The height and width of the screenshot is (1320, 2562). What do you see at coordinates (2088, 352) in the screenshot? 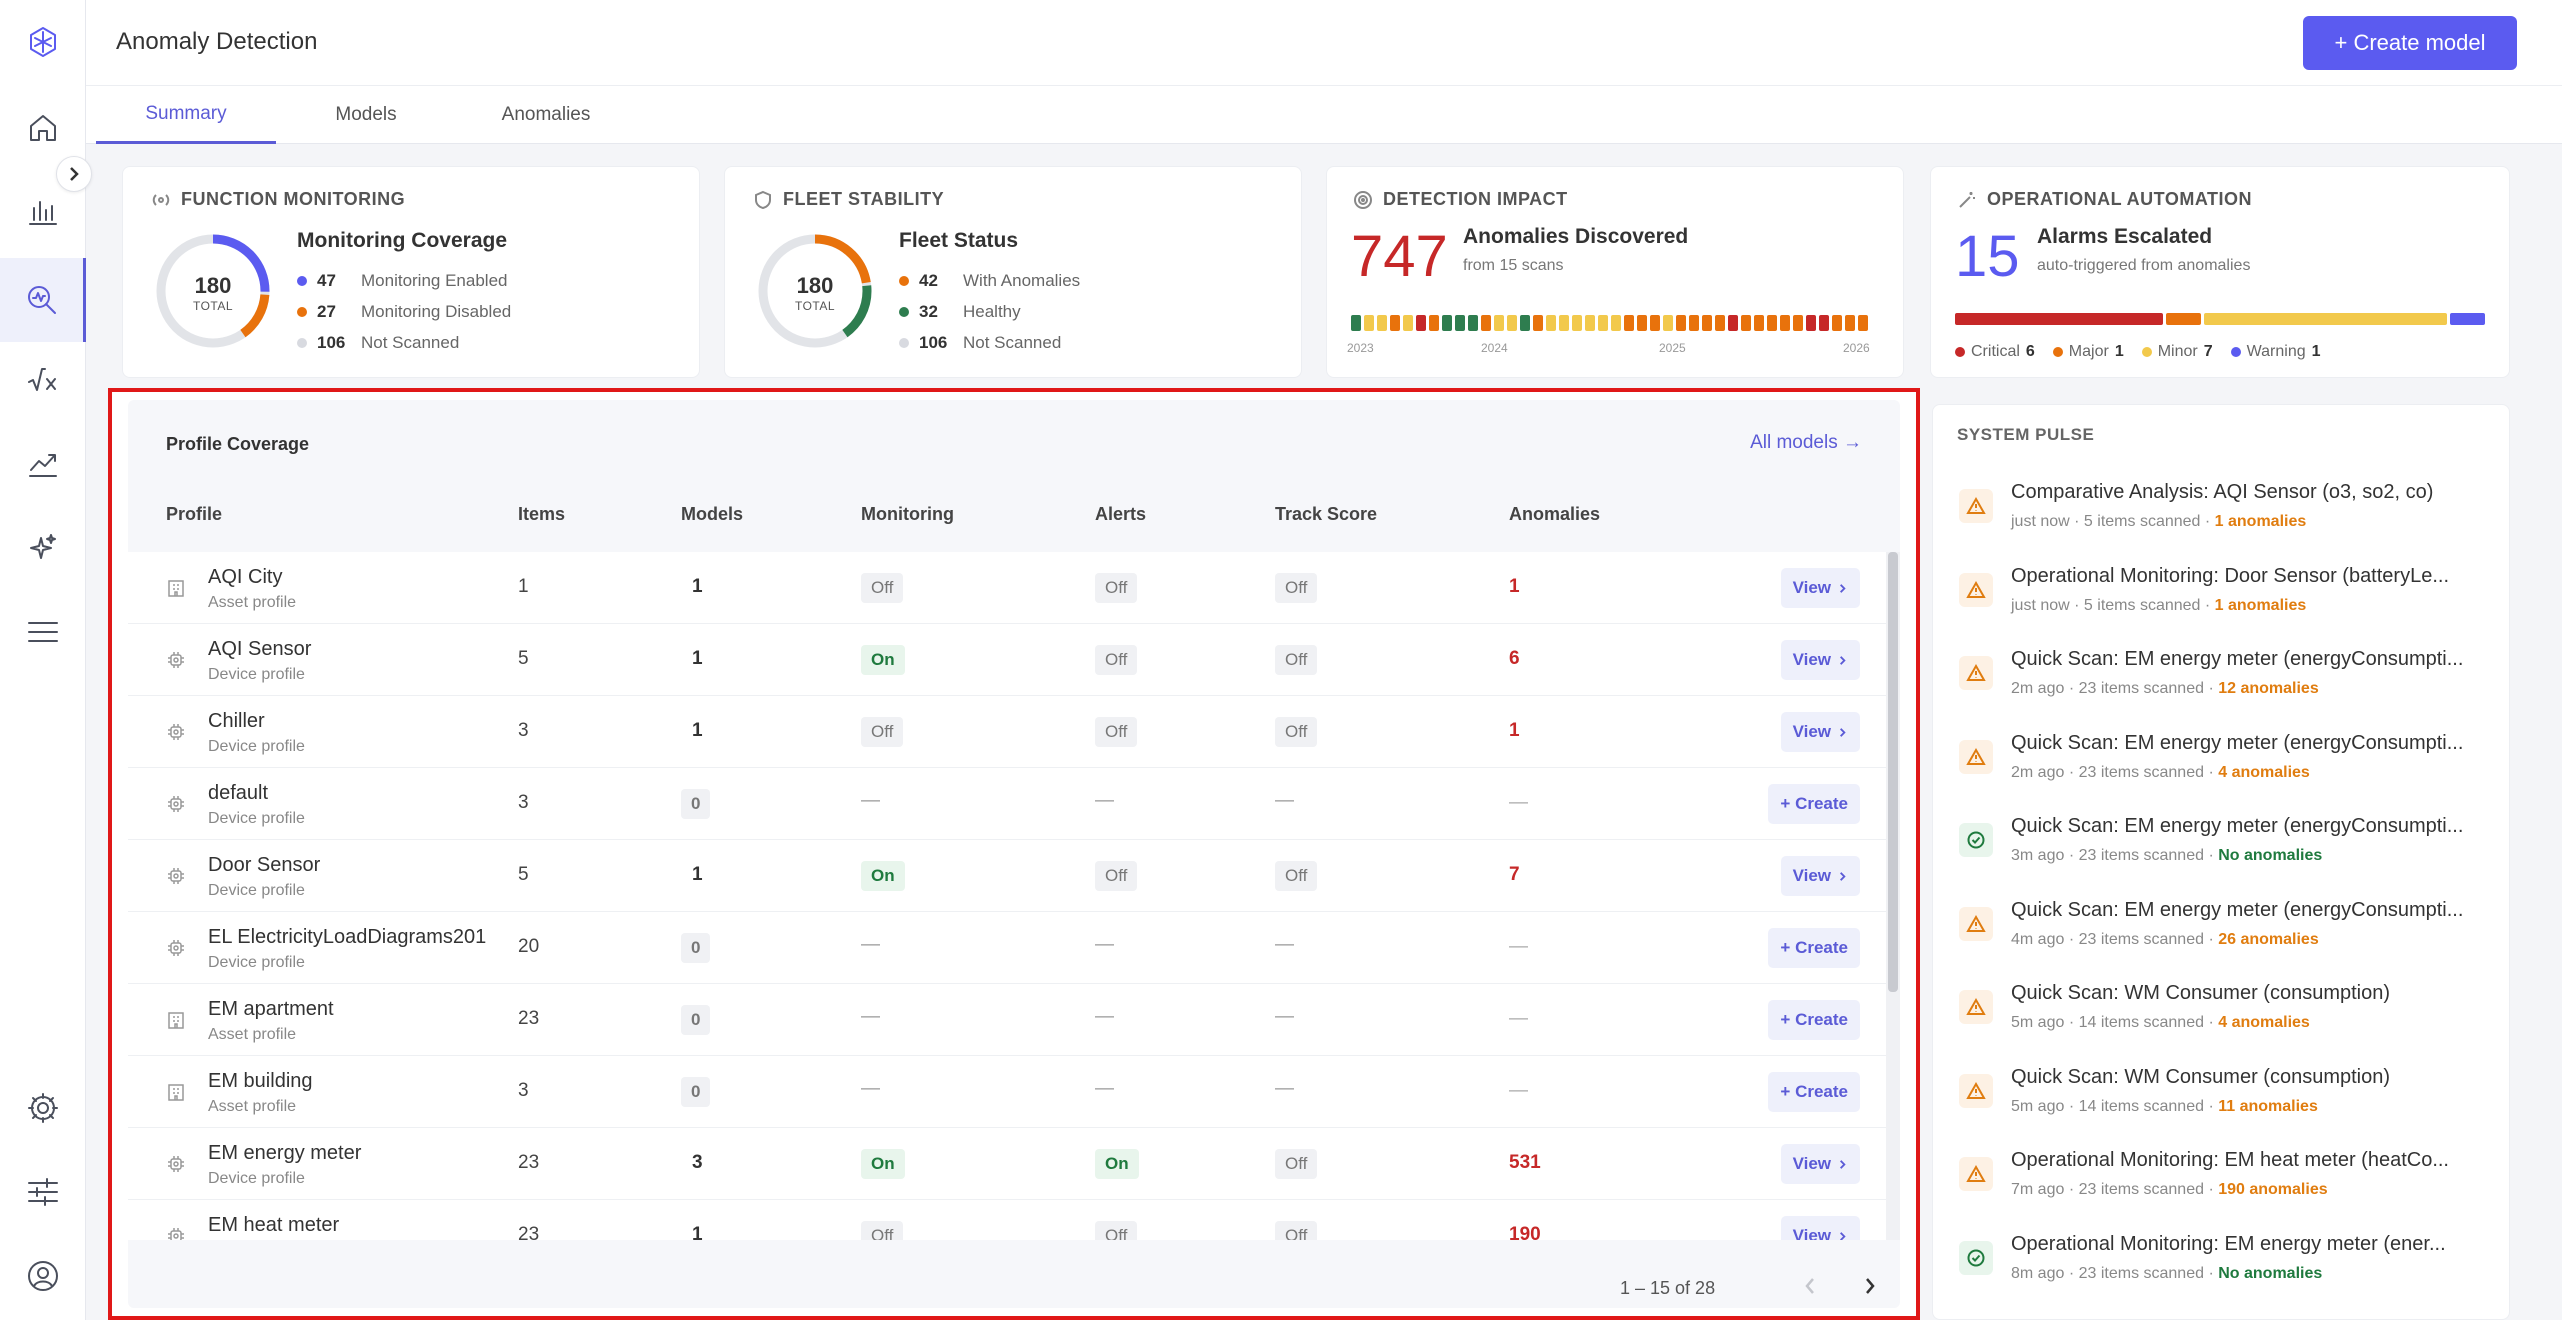
I see `legend-major: Major 1` at bounding box center [2088, 352].